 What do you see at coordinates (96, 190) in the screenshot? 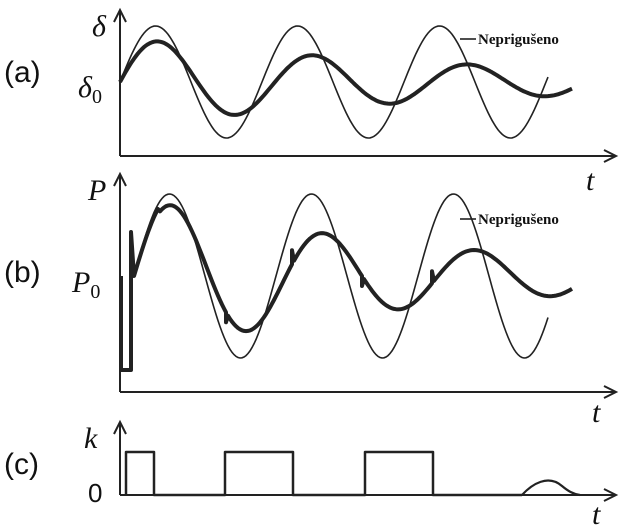
I see `y-axis-symbol-b: P` at bounding box center [96, 190].